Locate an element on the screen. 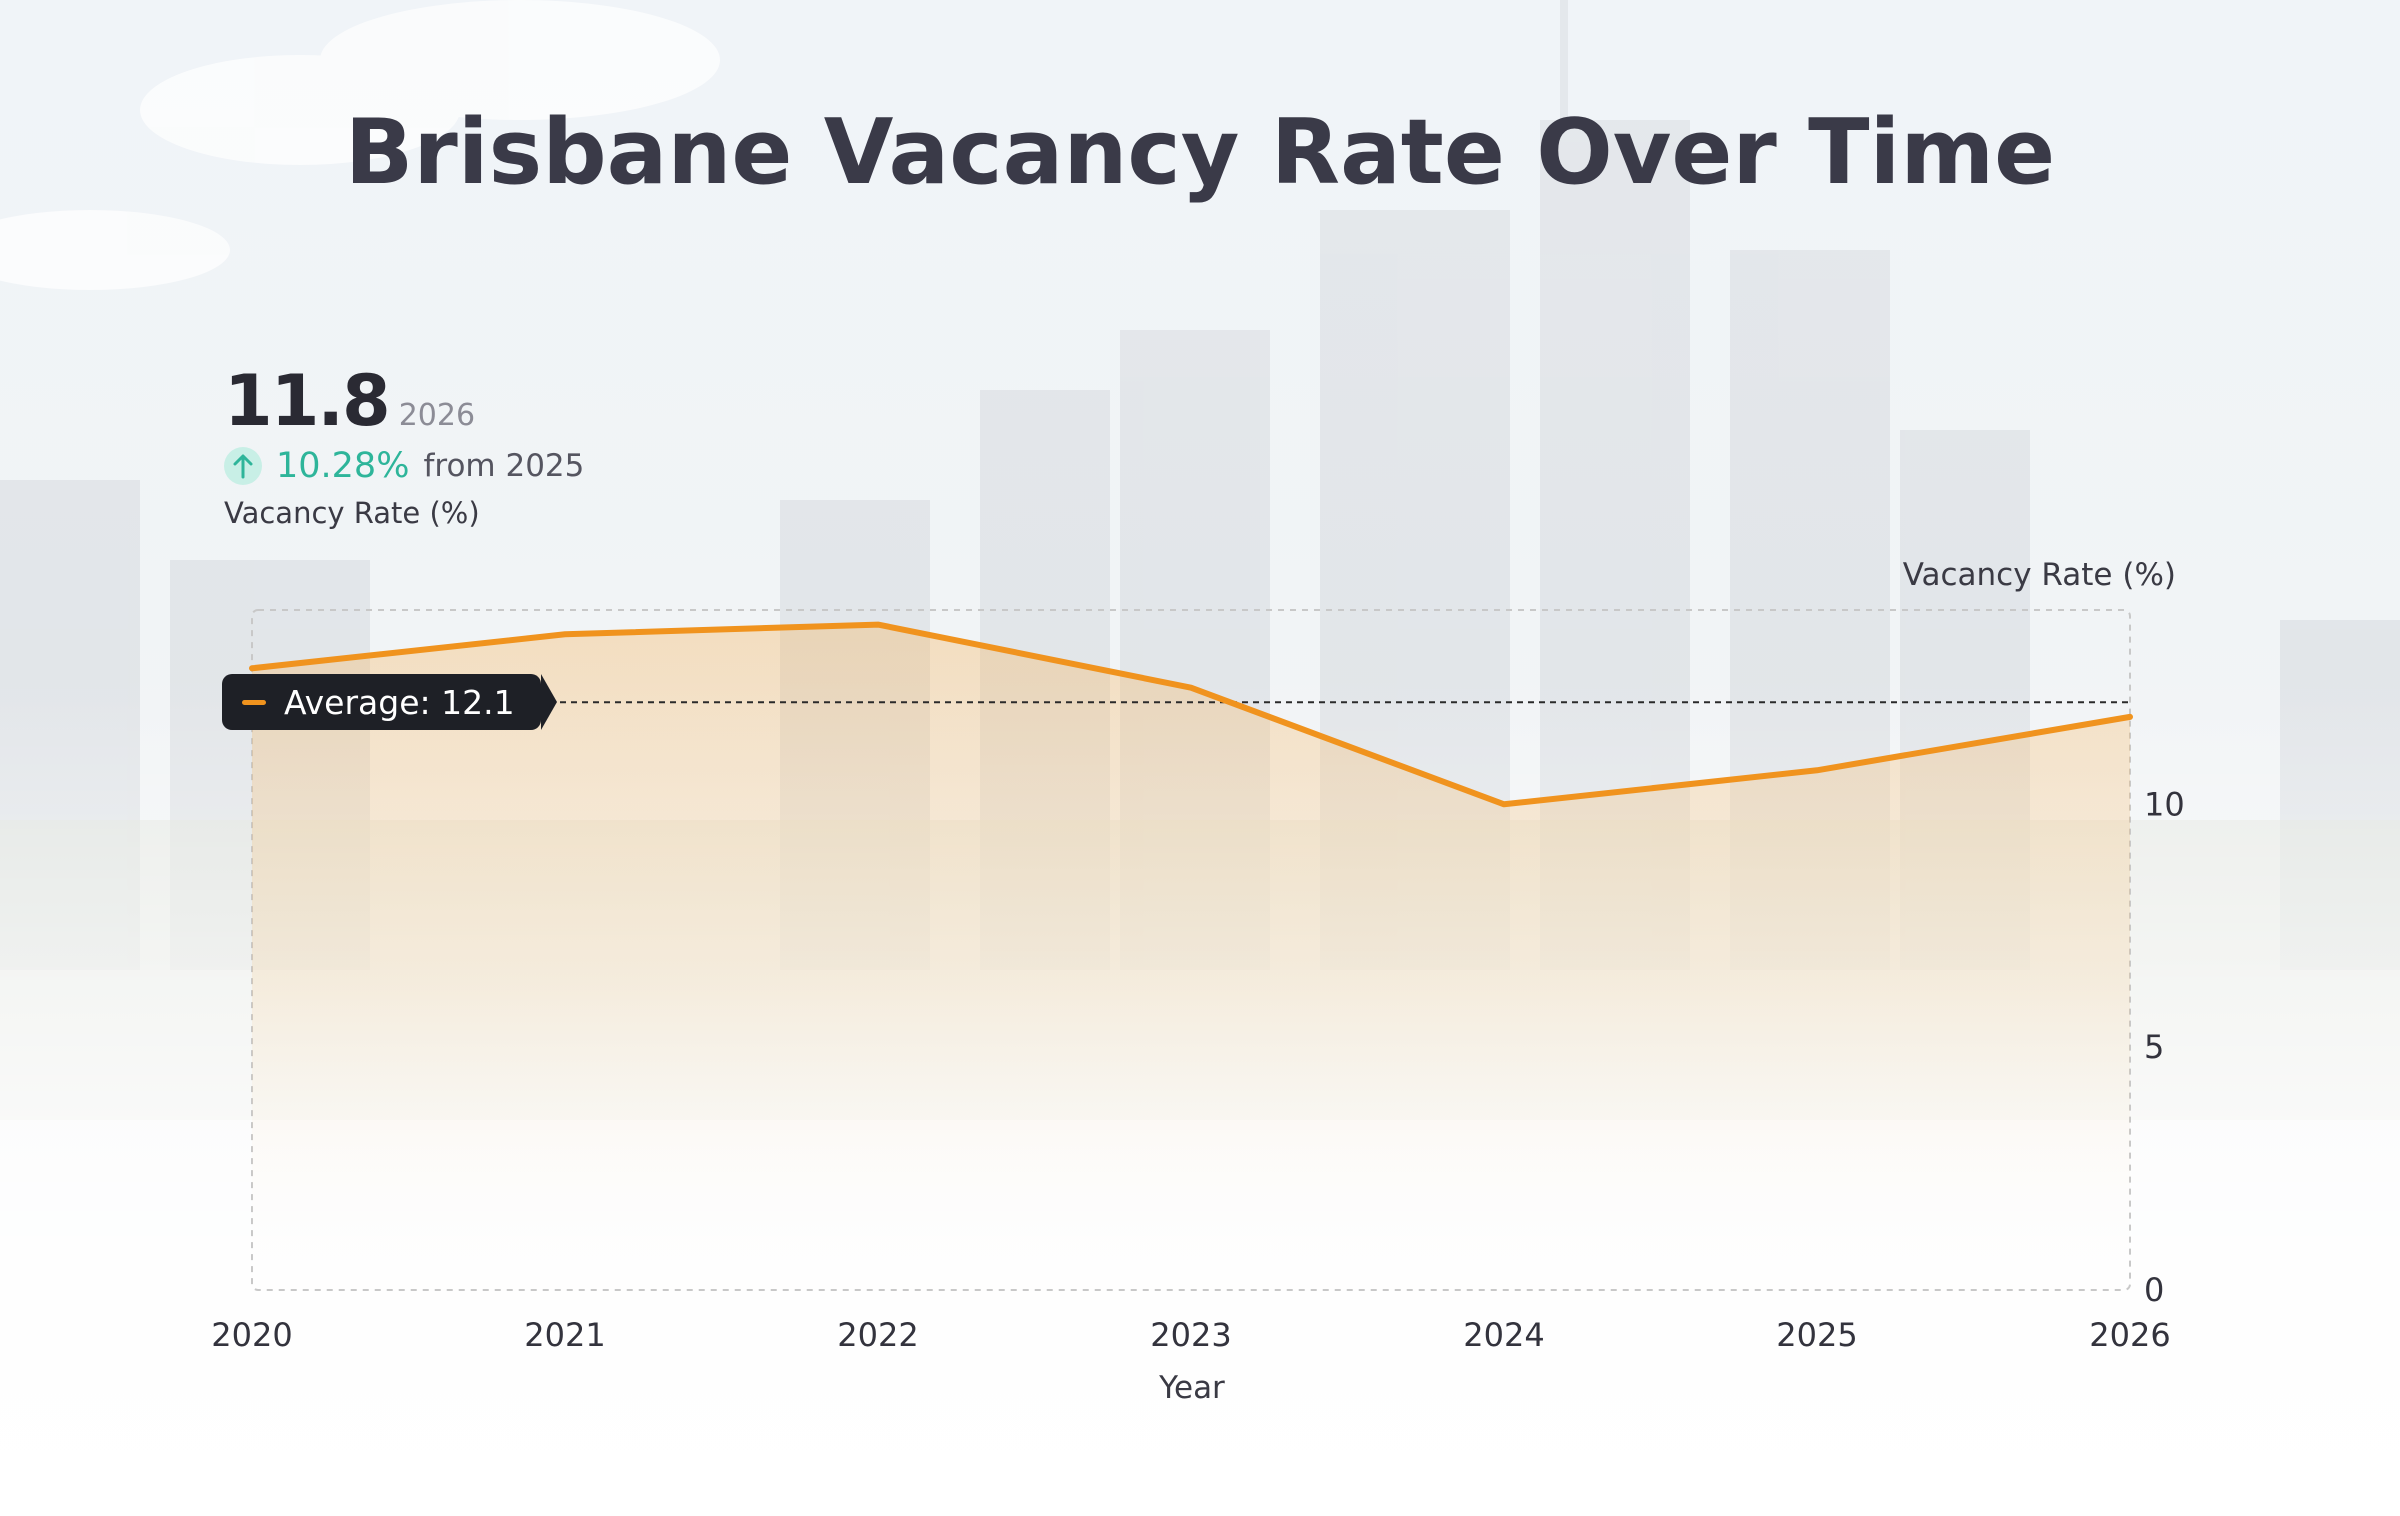 This screenshot has width=2400, height=1516. arrow-up-icon is located at coordinates (243, 466).